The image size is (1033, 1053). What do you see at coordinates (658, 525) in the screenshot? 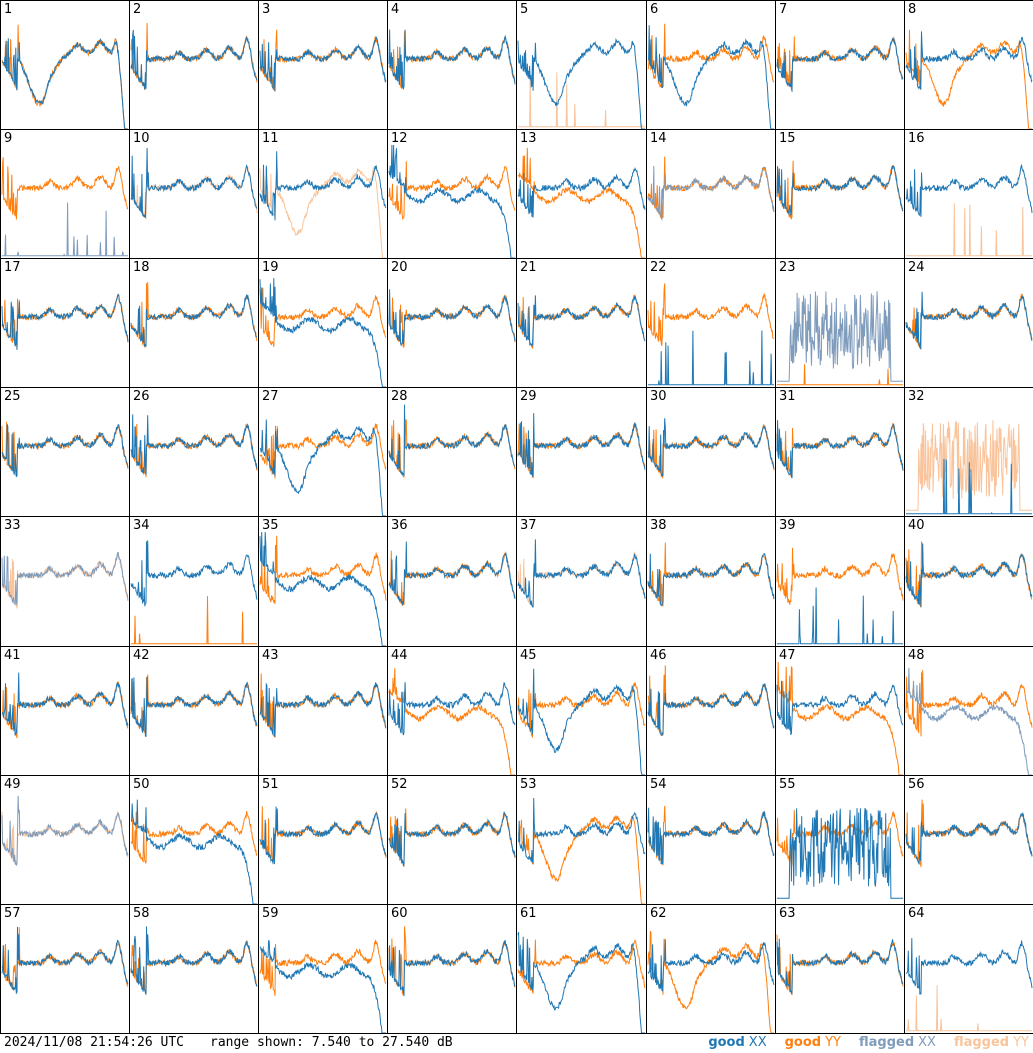
I see `tile-38-label: 38` at bounding box center [658, 525].